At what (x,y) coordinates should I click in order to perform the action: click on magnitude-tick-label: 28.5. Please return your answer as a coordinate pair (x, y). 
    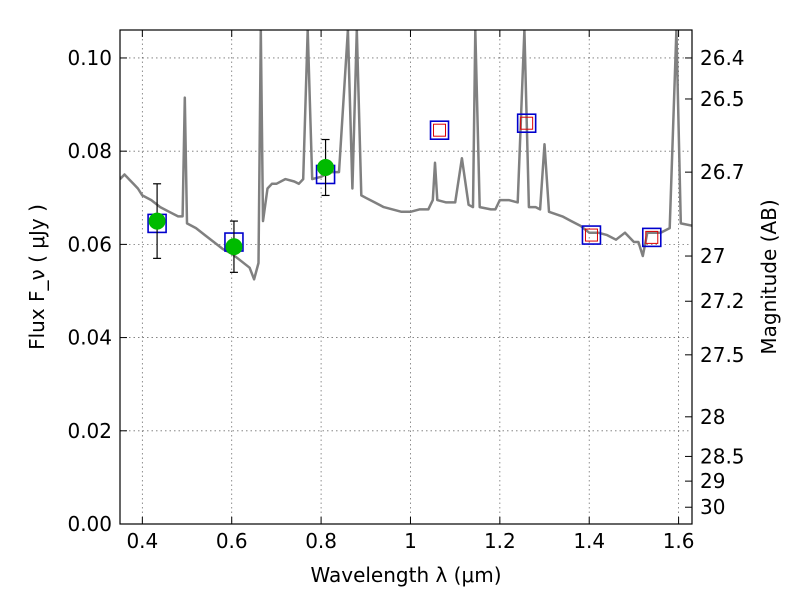
    Looking at the image, I should click on (722, 456).